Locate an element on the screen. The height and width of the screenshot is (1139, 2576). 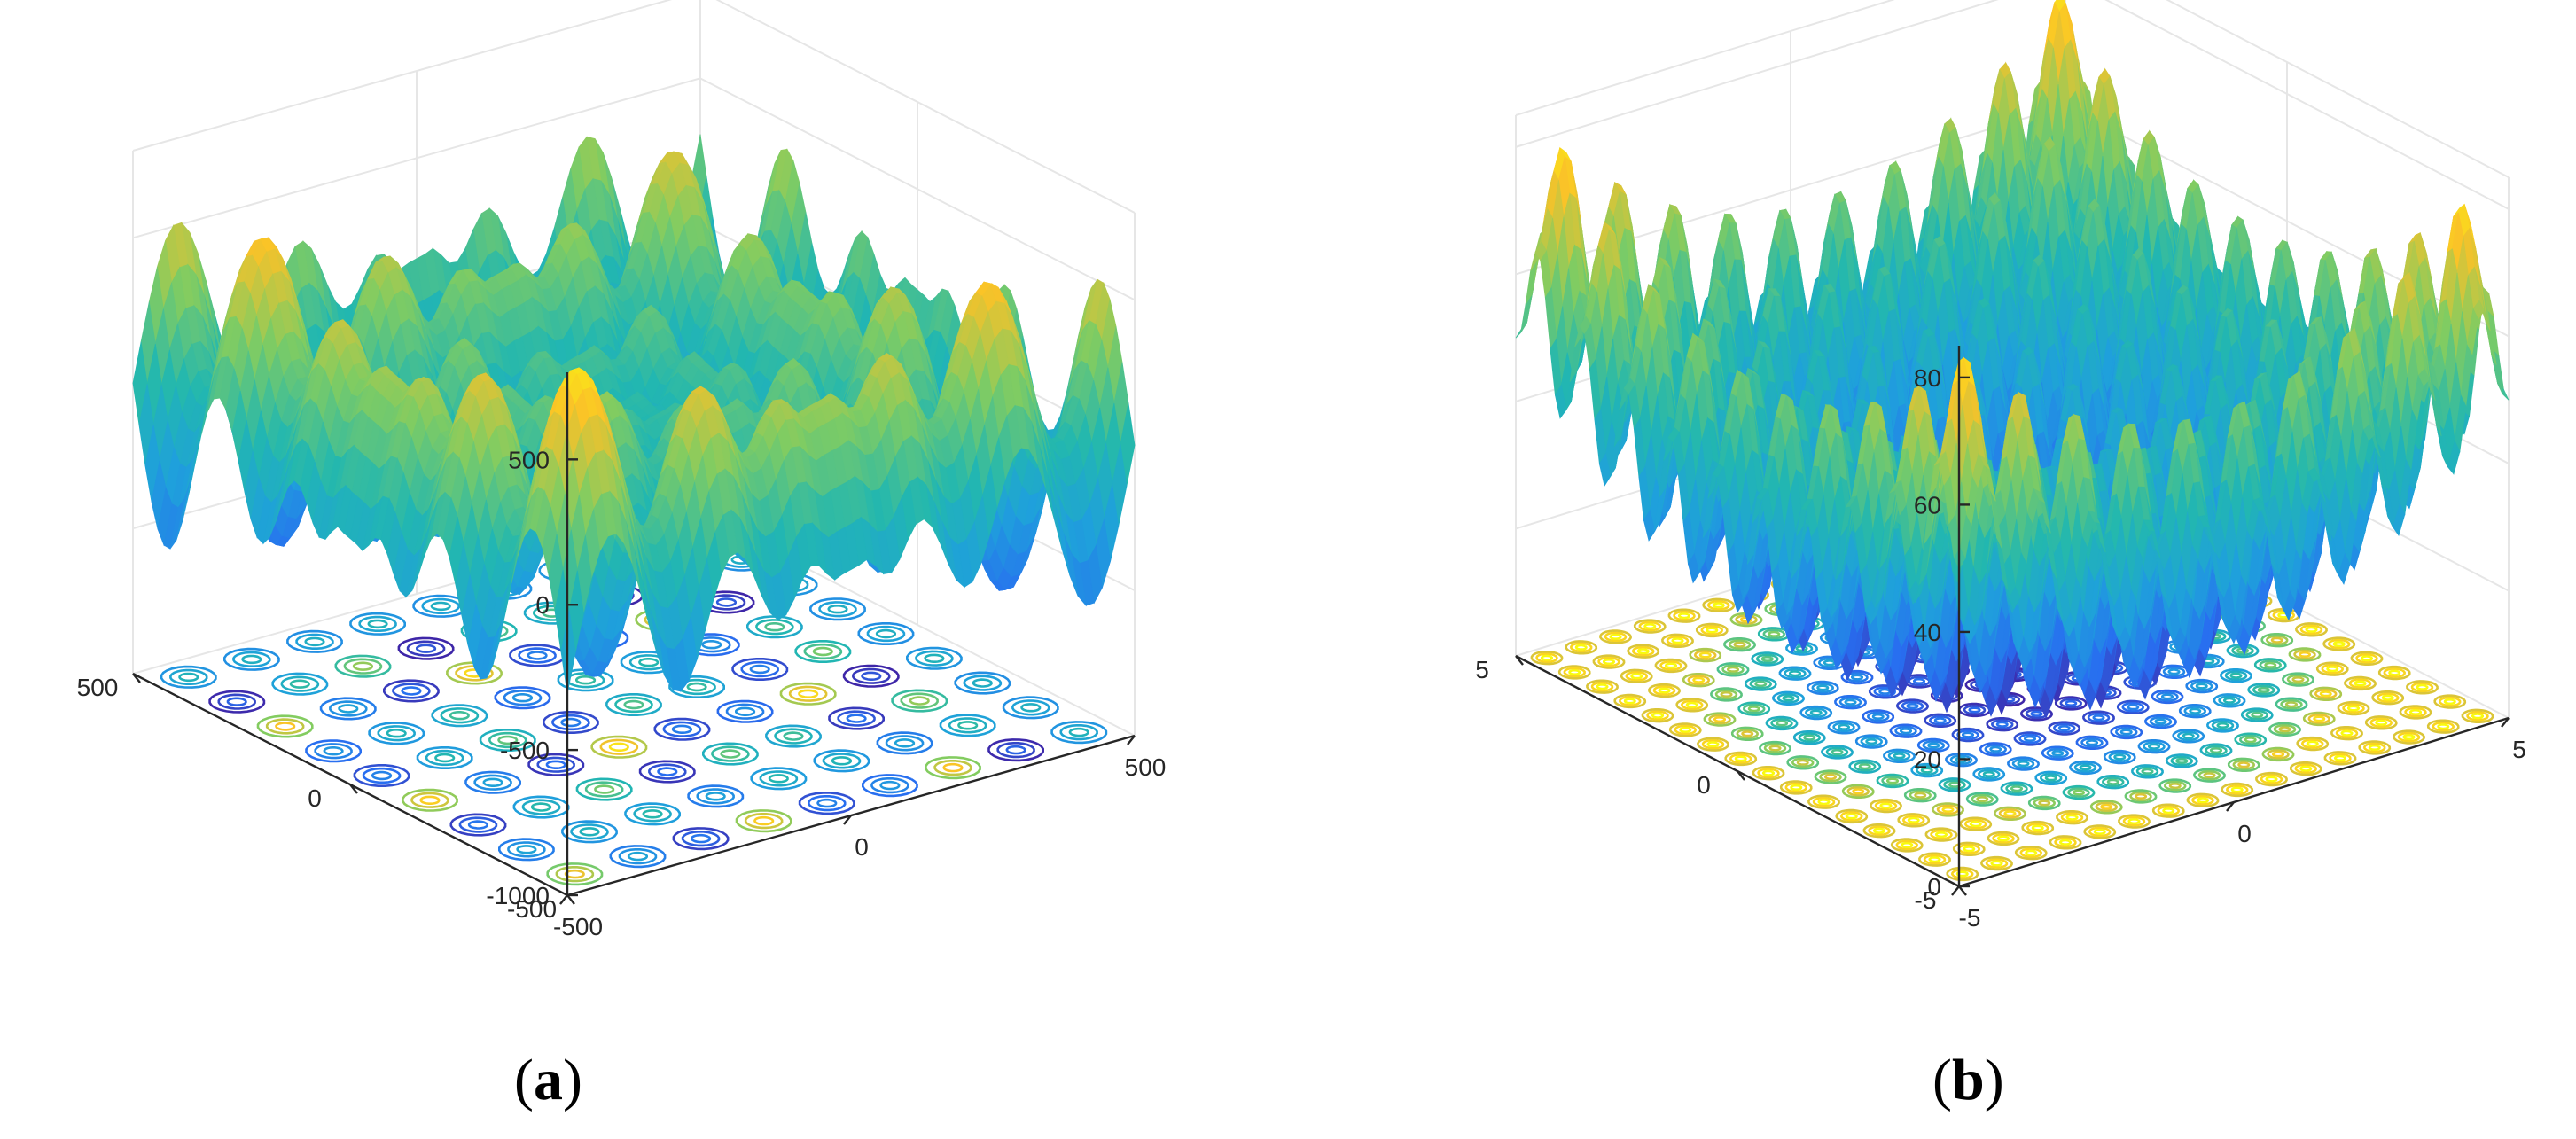
y-tick-label: -500 is located at coordinates (532, 909).